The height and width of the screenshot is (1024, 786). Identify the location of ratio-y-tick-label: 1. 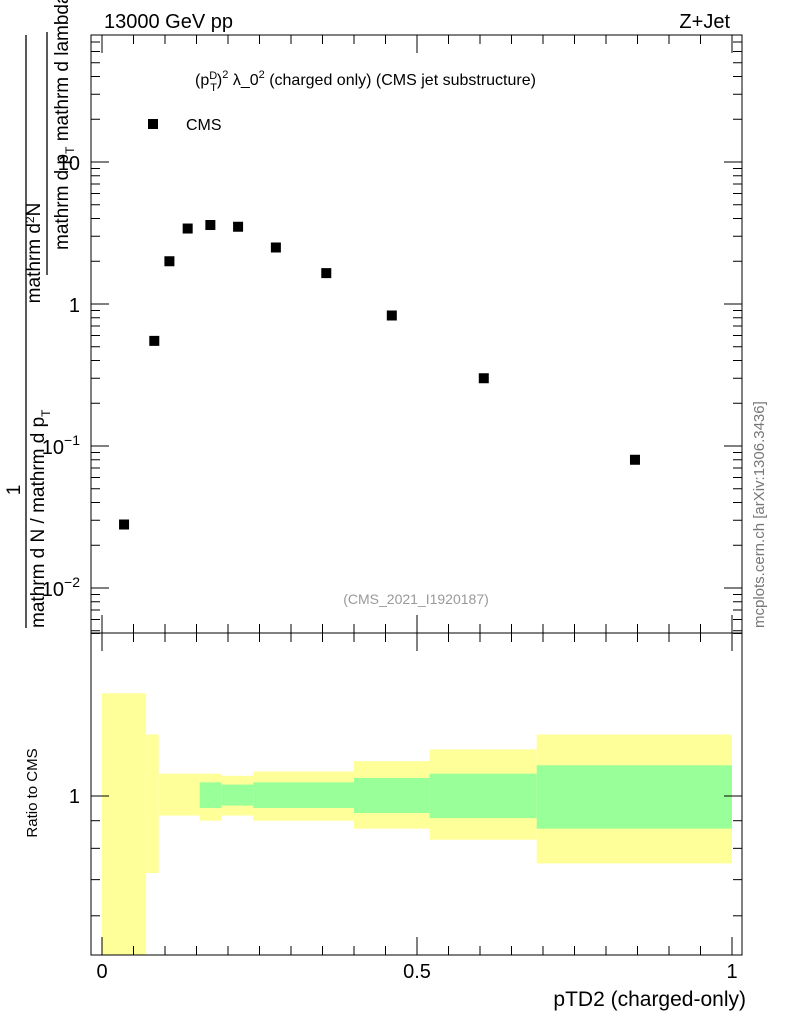
(74, 797).